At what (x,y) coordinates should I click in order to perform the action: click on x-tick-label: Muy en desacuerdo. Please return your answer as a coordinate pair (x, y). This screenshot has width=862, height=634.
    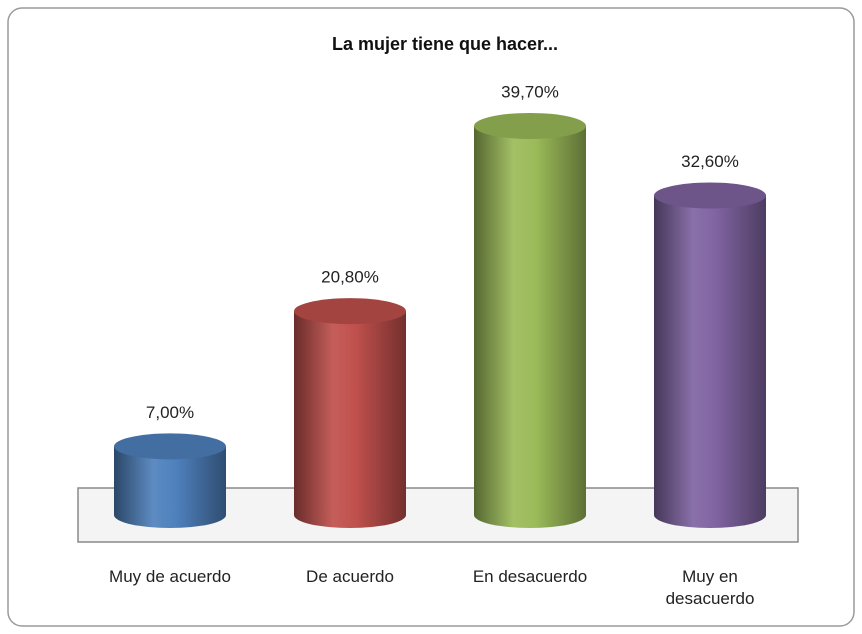
    Looking at the image, I should click on (710, 587).